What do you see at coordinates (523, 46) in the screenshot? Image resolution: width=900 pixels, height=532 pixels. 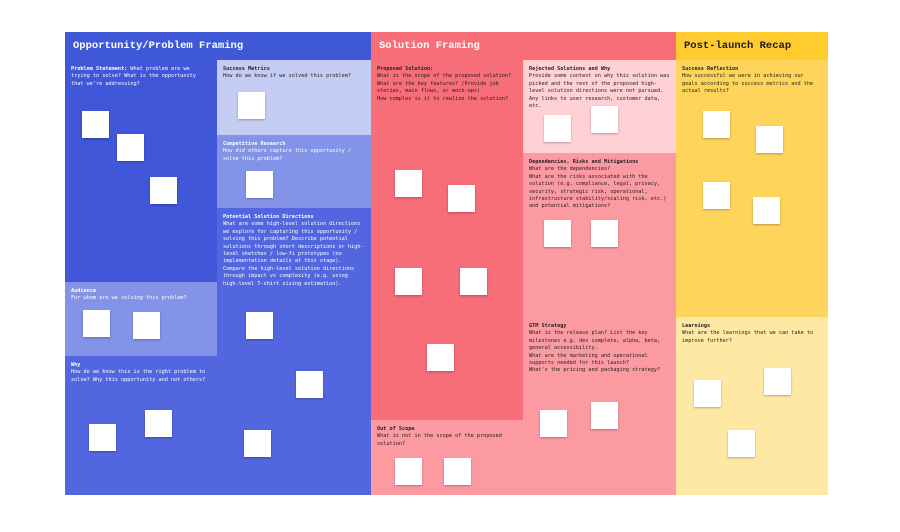 I see `column-header-solution: Solution Framing` at bounding box center [523, 46].